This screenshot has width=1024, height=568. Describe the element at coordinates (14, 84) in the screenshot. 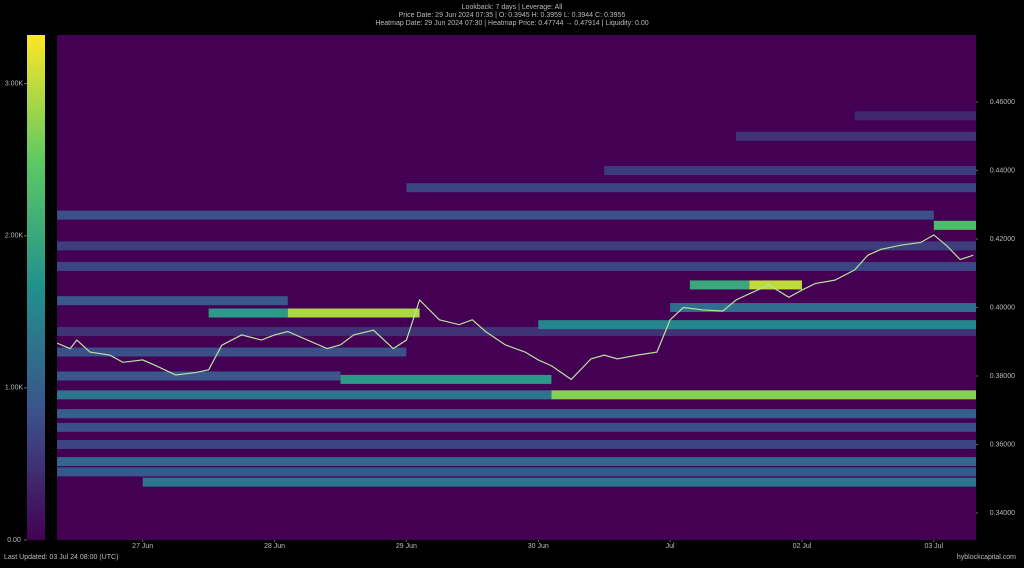

I see `colorbar-tick-label: 3.00K` at that location.